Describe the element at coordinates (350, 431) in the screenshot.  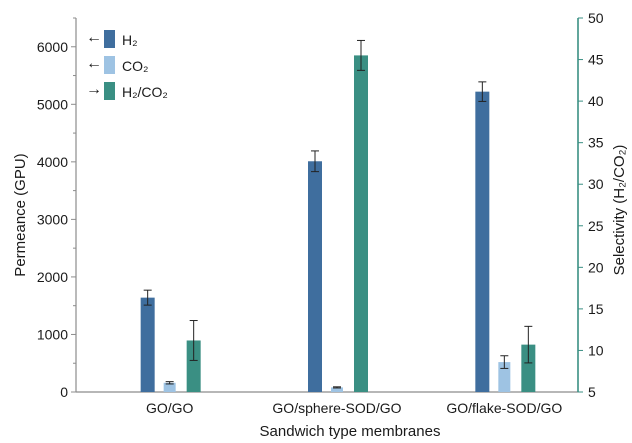
I see `x-axis-title: Sandwich type membranes` at that location.